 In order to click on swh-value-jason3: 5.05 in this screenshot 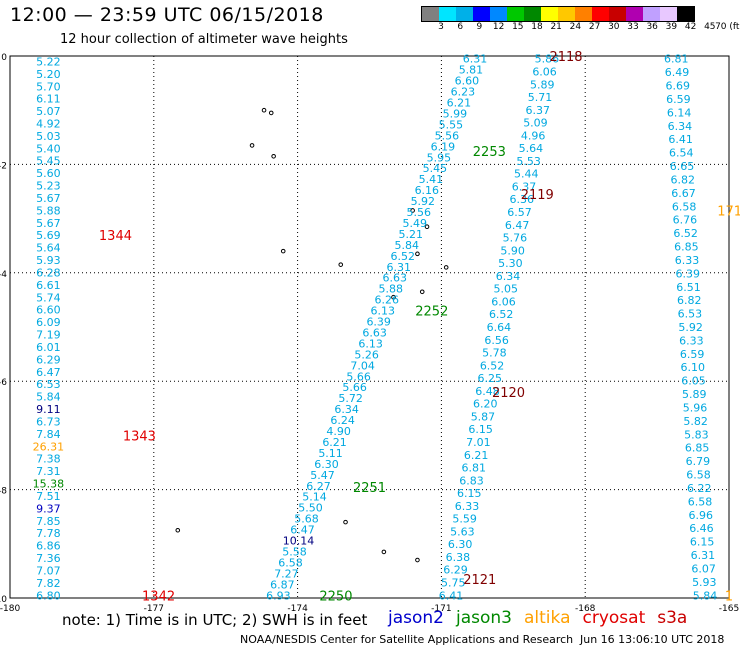, I will do `click(506, 289)`.